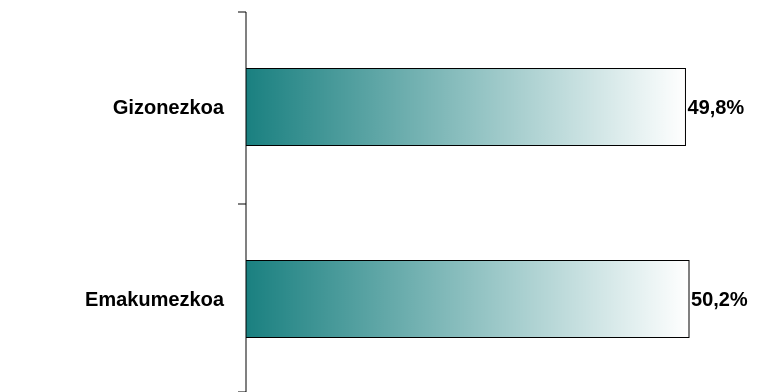 This screenshot has width=775, height=392. Describe the element at coordinates (719, 300) in the screenshot. I see `value-label: 50,2%` at that location.